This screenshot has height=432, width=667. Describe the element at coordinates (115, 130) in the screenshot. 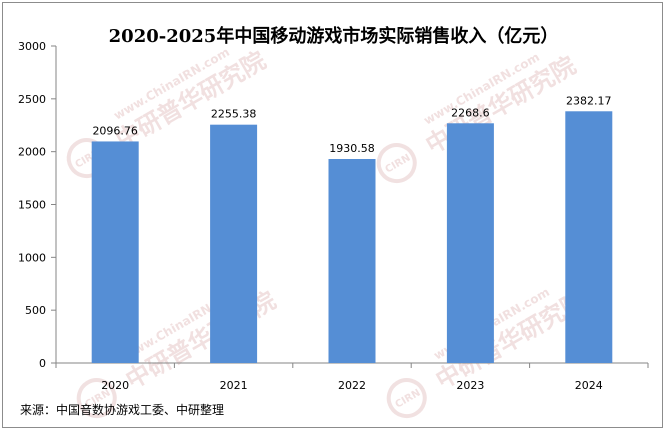

I see `data-label: 2096.76` at that location.